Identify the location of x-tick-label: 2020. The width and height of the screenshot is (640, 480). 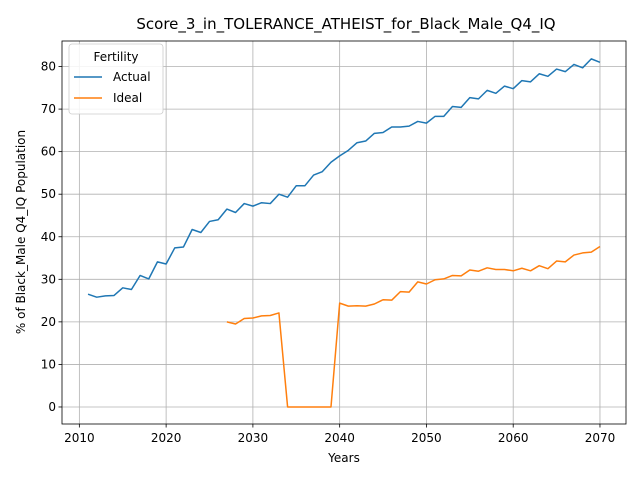
(166, 438).